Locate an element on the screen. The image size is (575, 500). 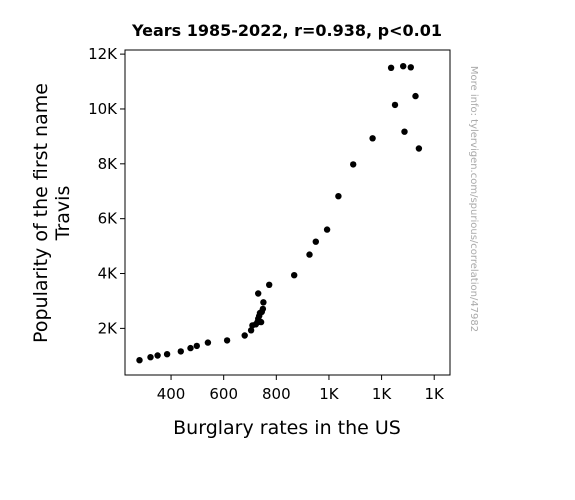
x-tick-label: 600 is located at coordinates (223, 394).